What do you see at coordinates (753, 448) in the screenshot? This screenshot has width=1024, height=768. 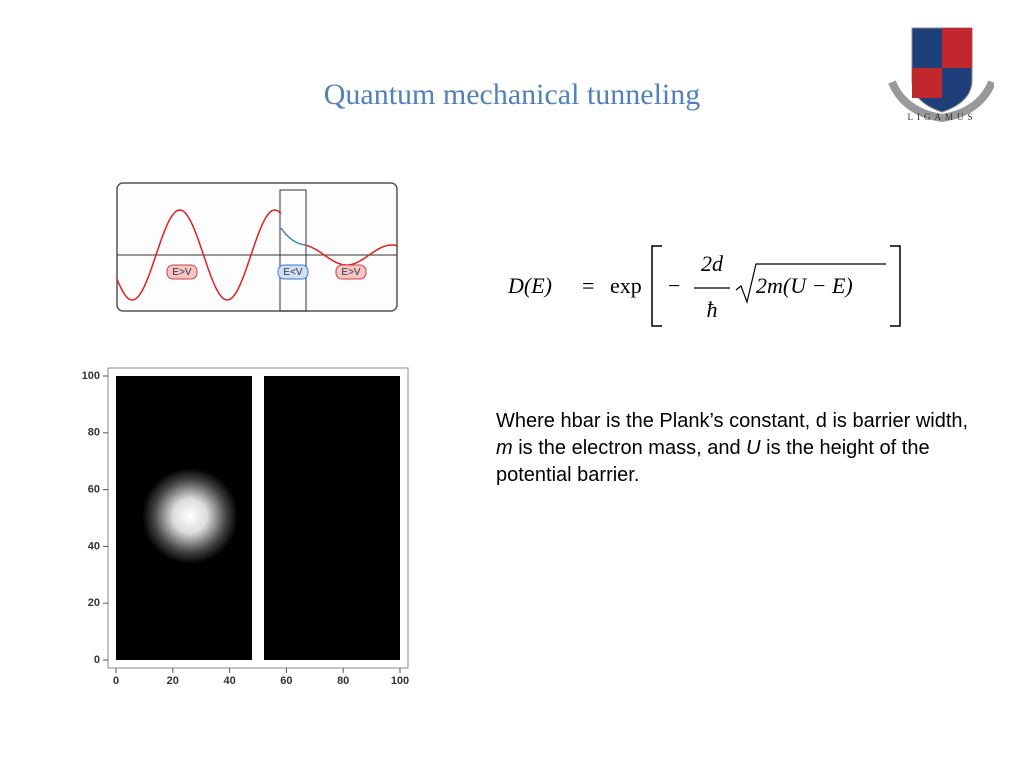 I see `description-text: U` at bounding box center [753, 448].